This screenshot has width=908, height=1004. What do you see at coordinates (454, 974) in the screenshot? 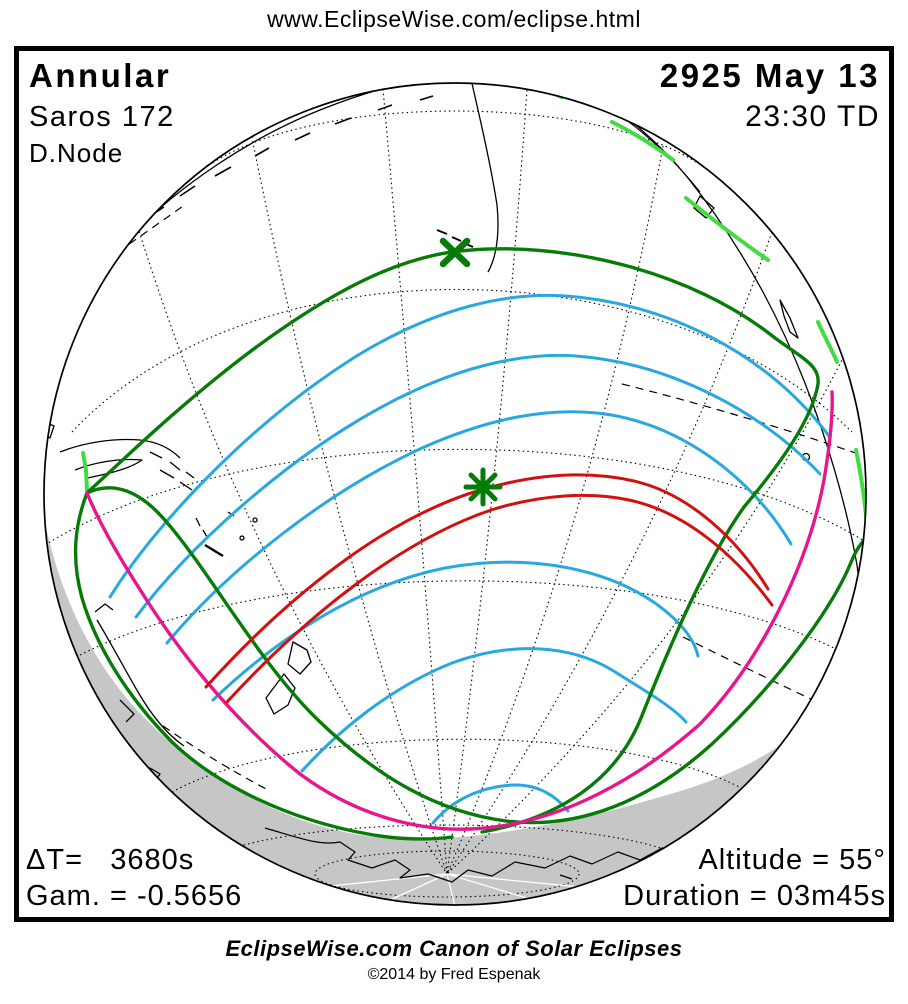
I see `copyright-line: ©2014 by Fred Espenak` at bounding box center [454, 974].